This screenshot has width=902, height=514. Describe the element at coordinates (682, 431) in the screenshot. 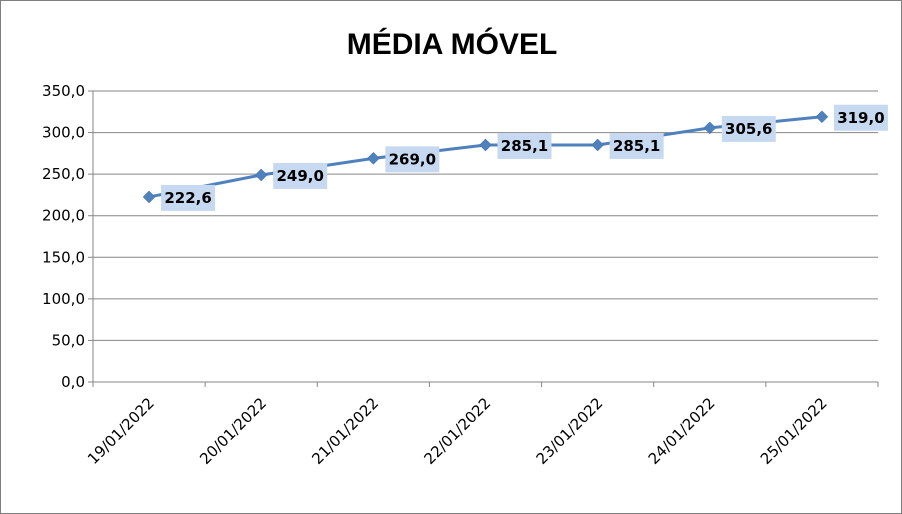

I see `x-tick-label: 24/01/2022` at that location.